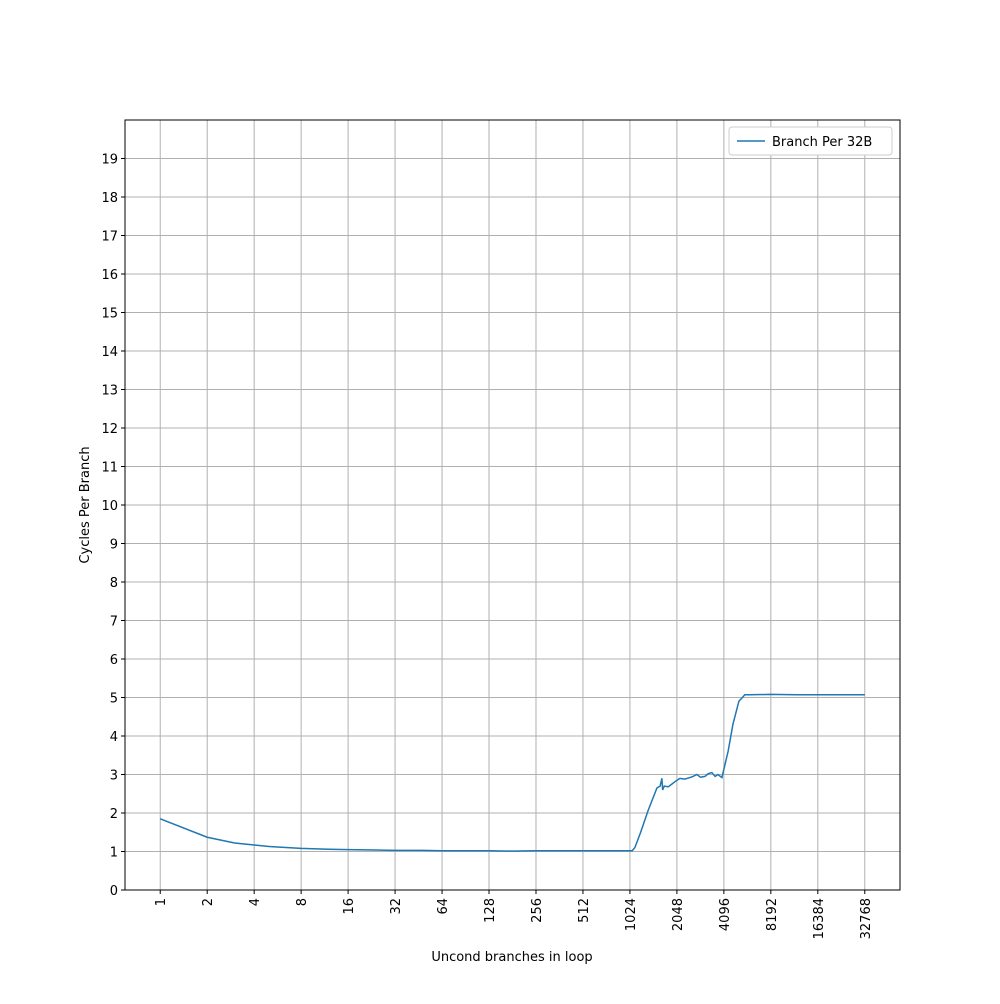 This screenshot has width=1000, height=1004. I want to click on y-tick-label: 15, so click(109, 314).